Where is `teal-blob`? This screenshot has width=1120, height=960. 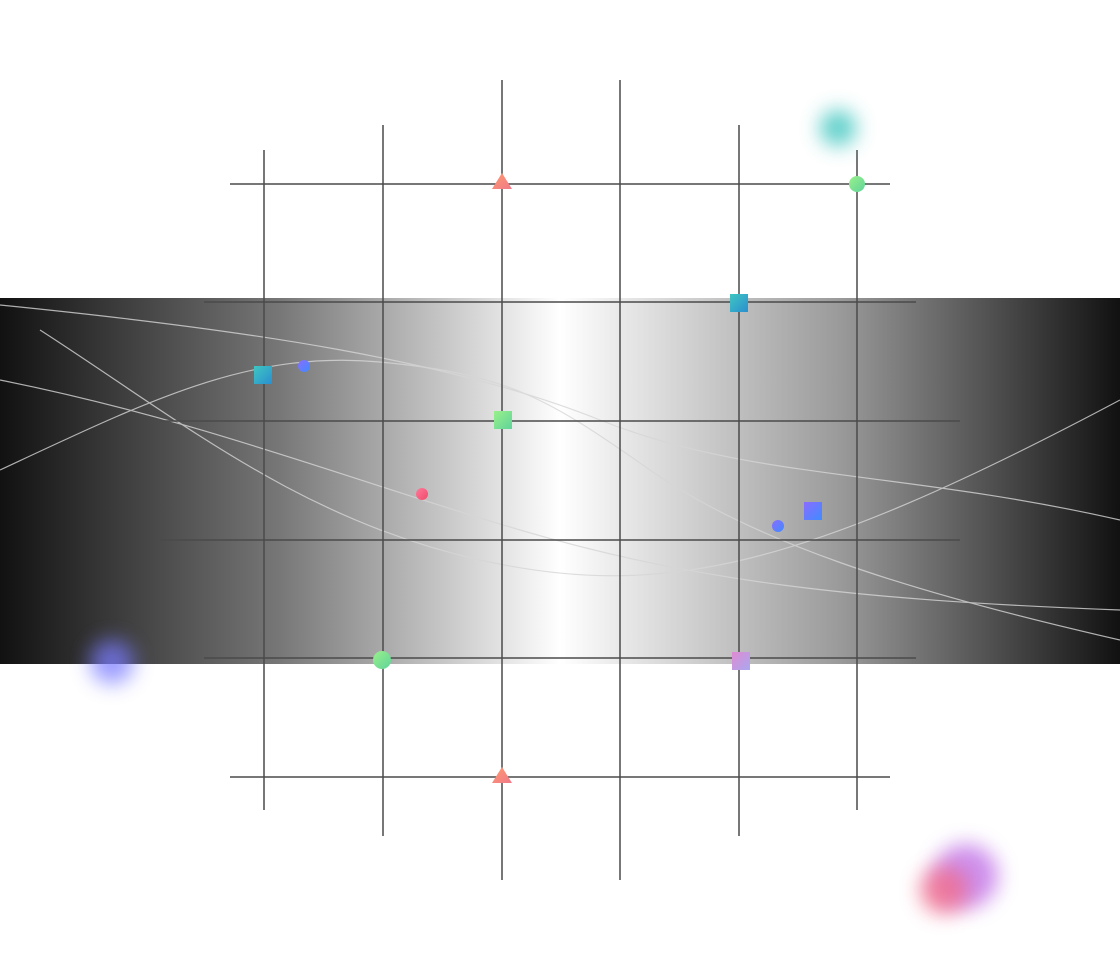
teal-blob is located at coordinates (838, 128).